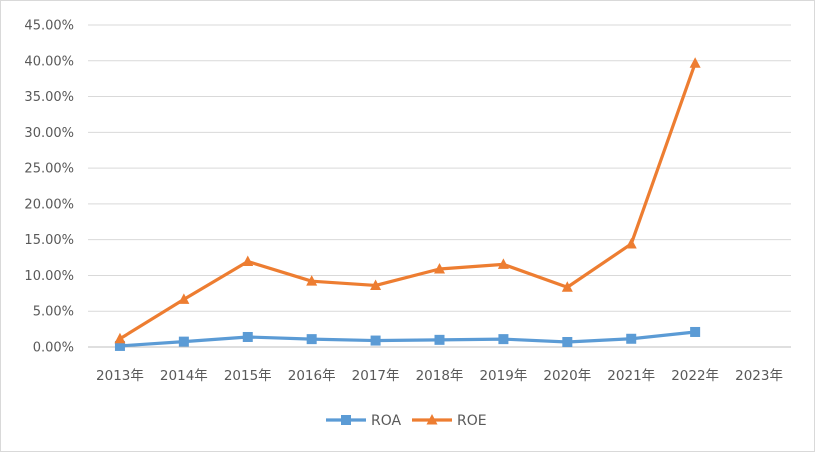 The image size is (815, 457). I want to click on x-tick-label: 2014年, so click(184, 376).